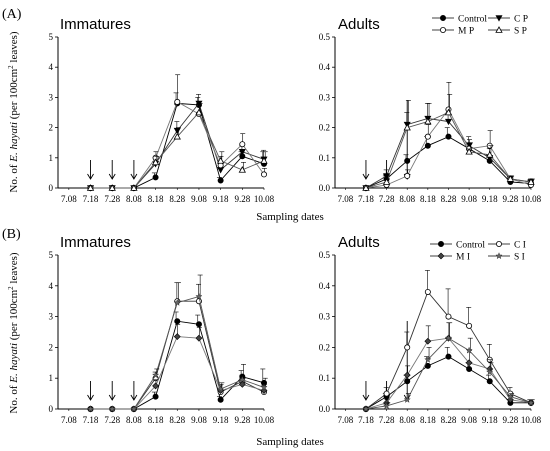 The width and height of the screenshot is (550, 451). I want to click on series-s-i, so click(177, 343).